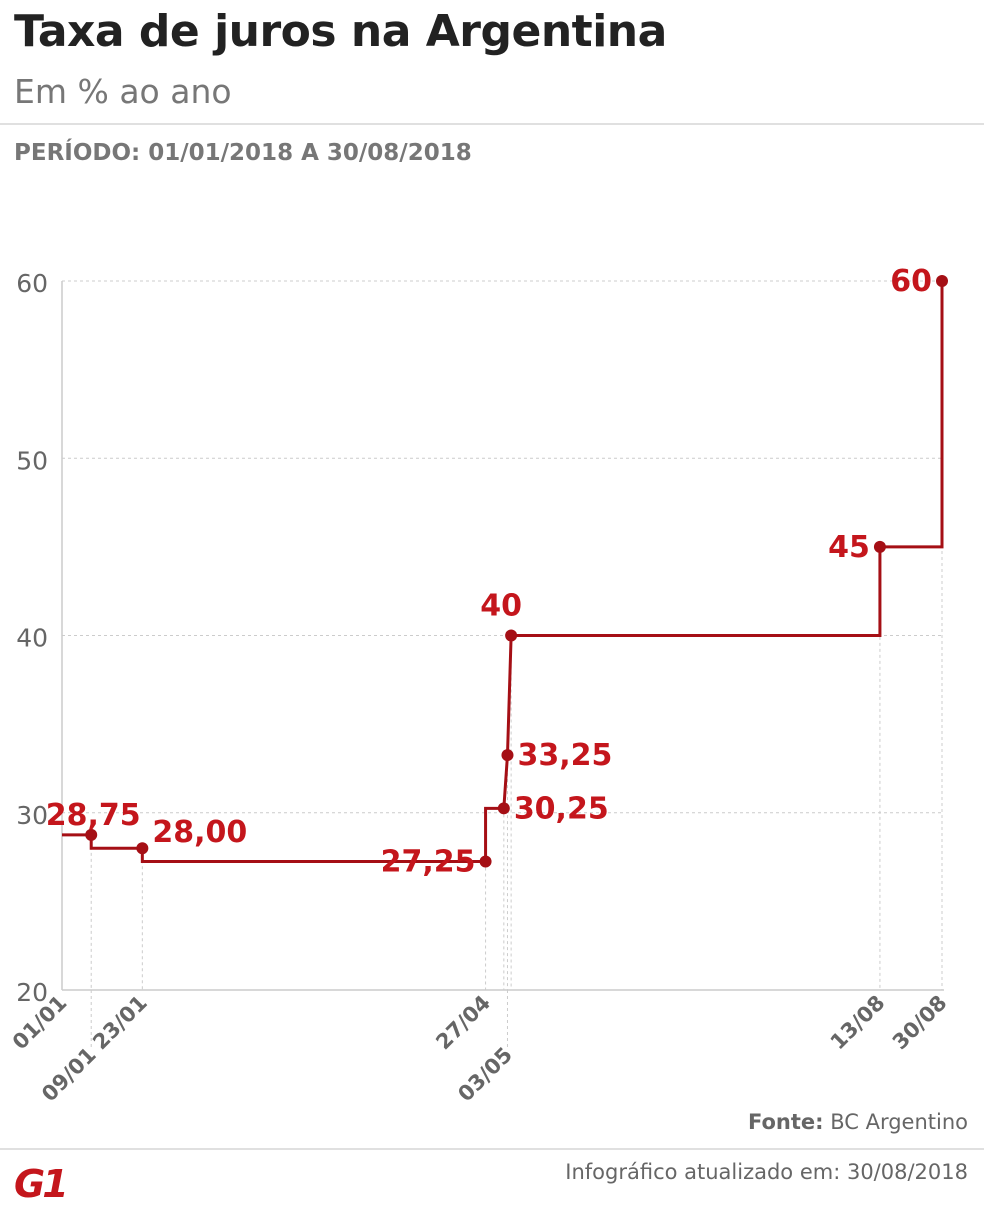 Image resolution: width=984 pixels, height=1226 pixels. What do you see at coordinates (501, 606) in the screenshot?
I see `data-label: 40` at bounding box center [501, 606].